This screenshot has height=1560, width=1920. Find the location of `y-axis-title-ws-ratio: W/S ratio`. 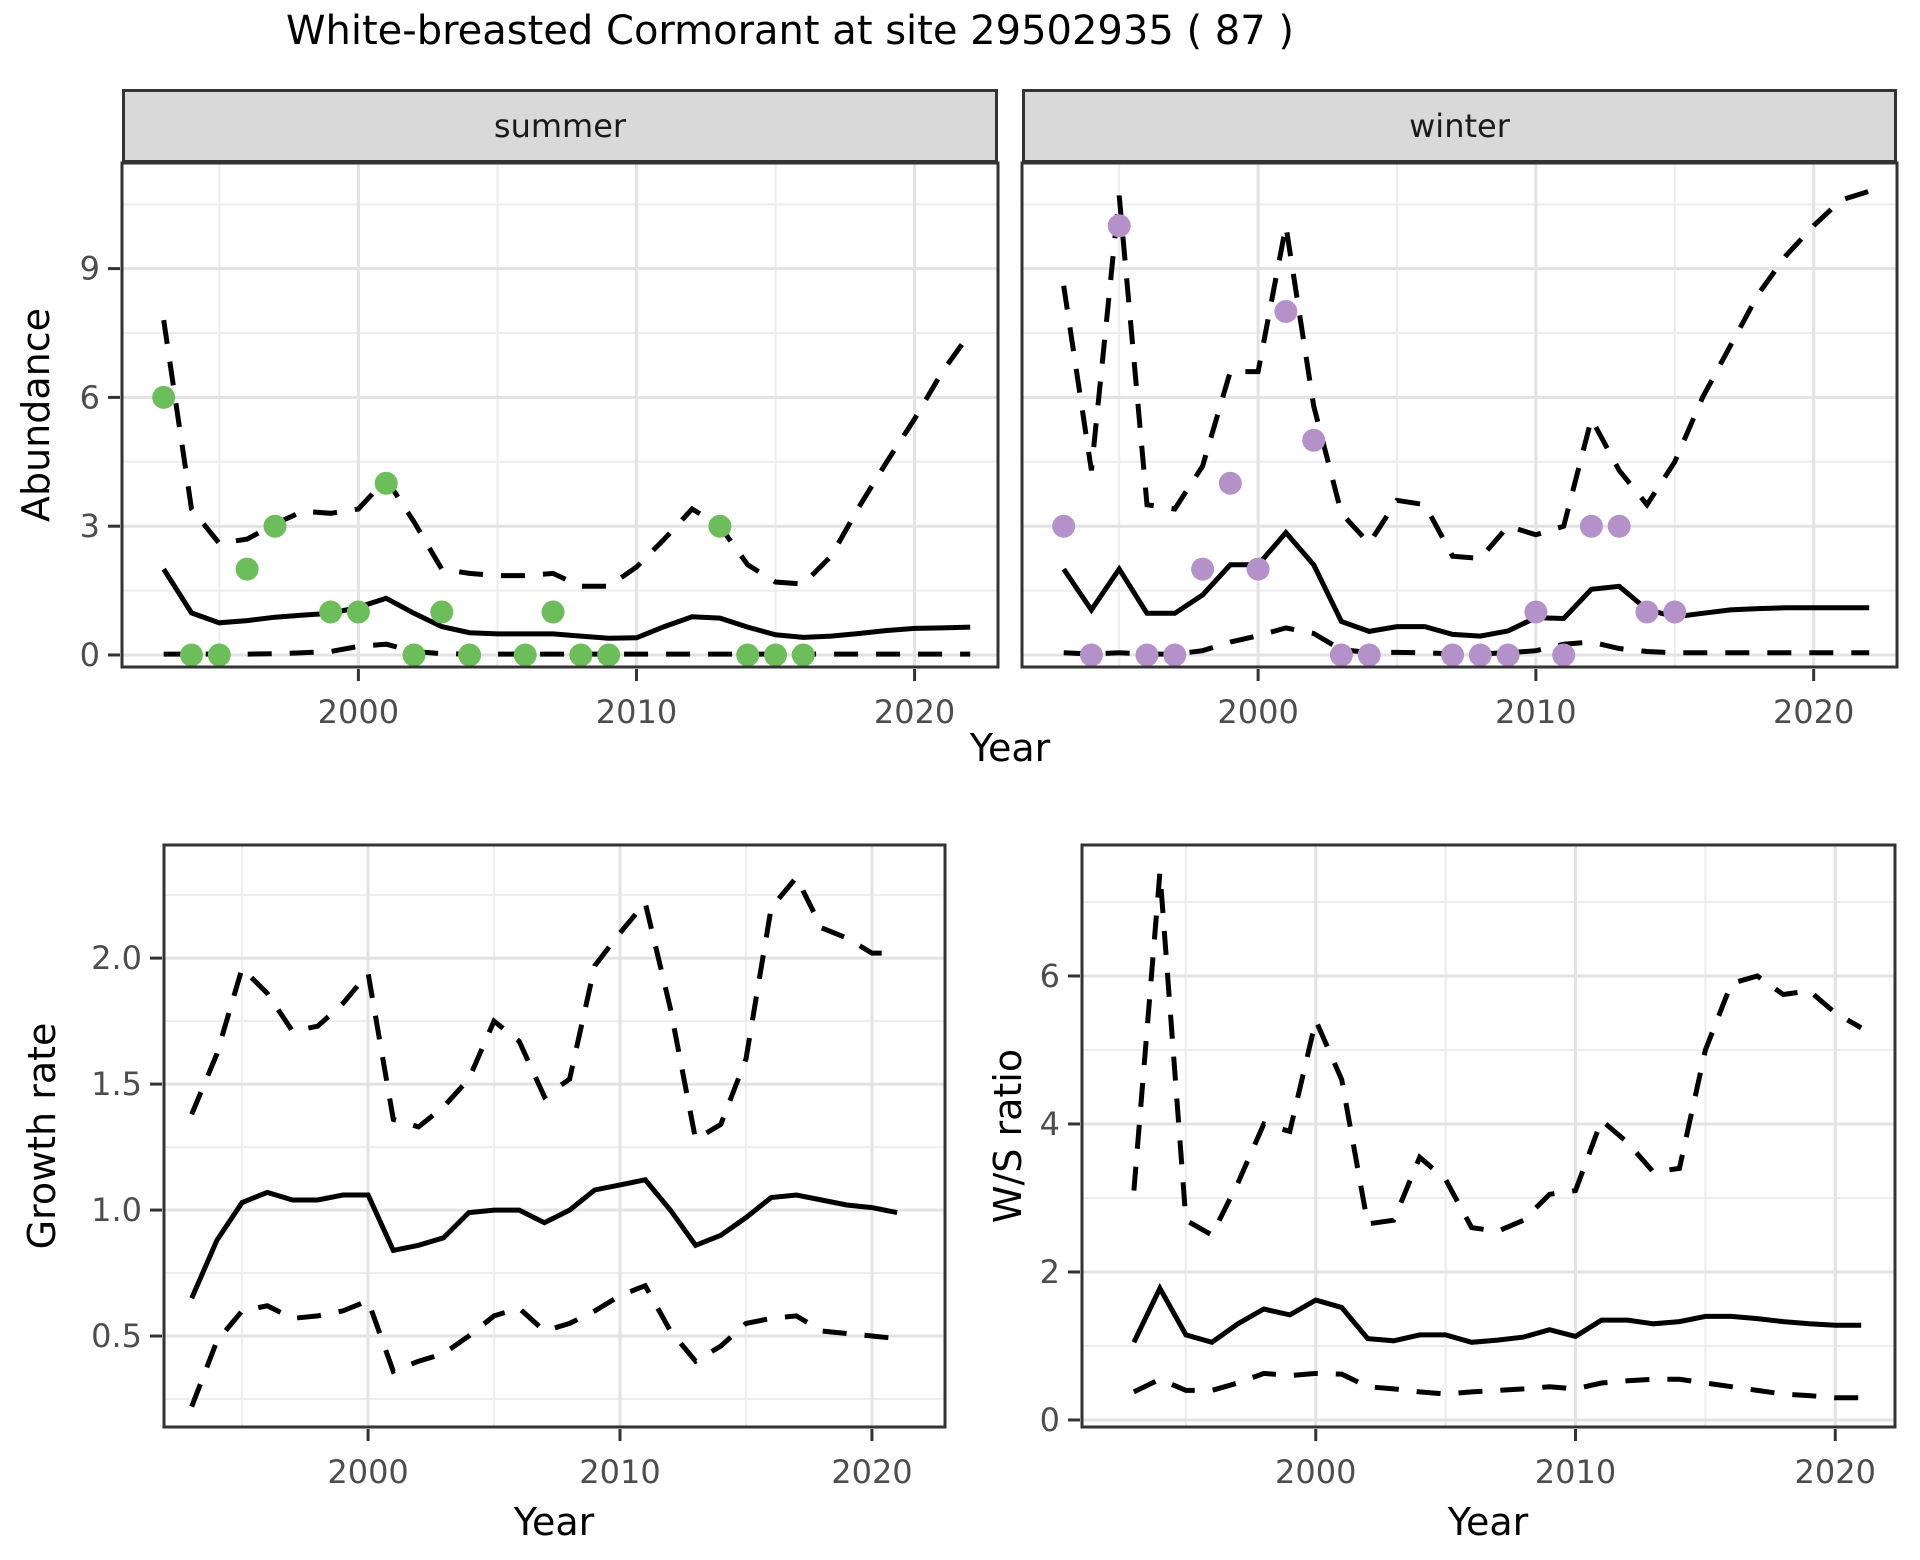

y-axis-title-ws-ratio: W/S ratio is located at coordinates (1008, 1136).